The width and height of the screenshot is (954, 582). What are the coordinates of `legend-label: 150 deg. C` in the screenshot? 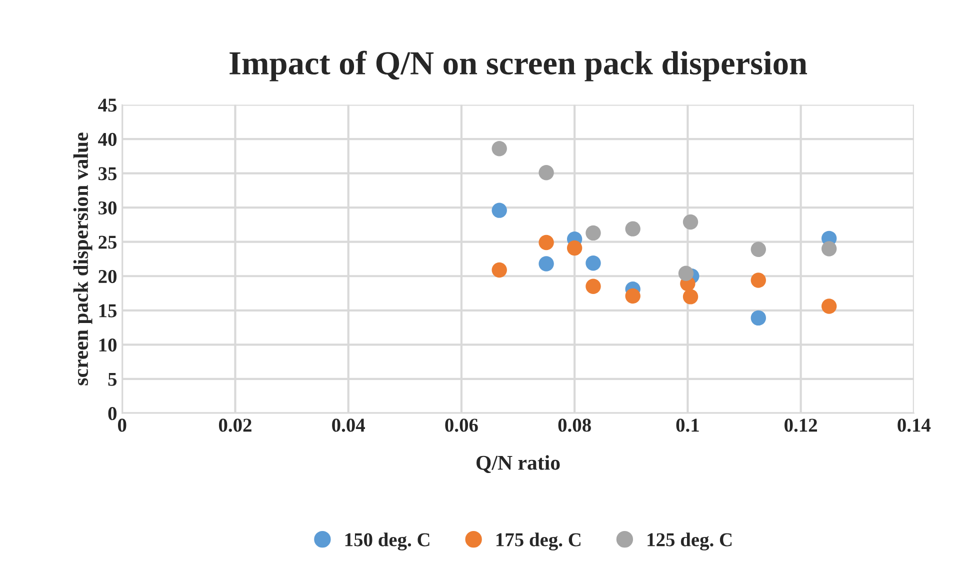 It's located at (387, 541).